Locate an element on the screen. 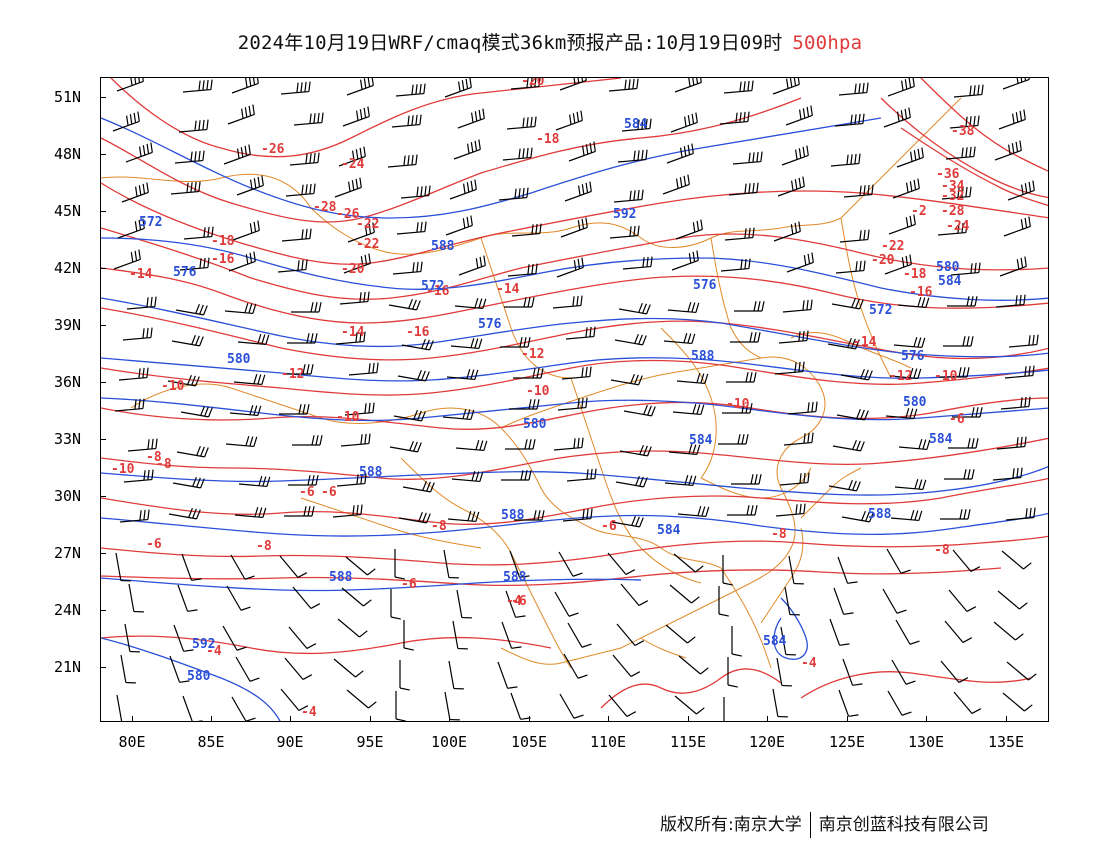  temperature-contour-label: -6 is located at coordinates (154, 544).